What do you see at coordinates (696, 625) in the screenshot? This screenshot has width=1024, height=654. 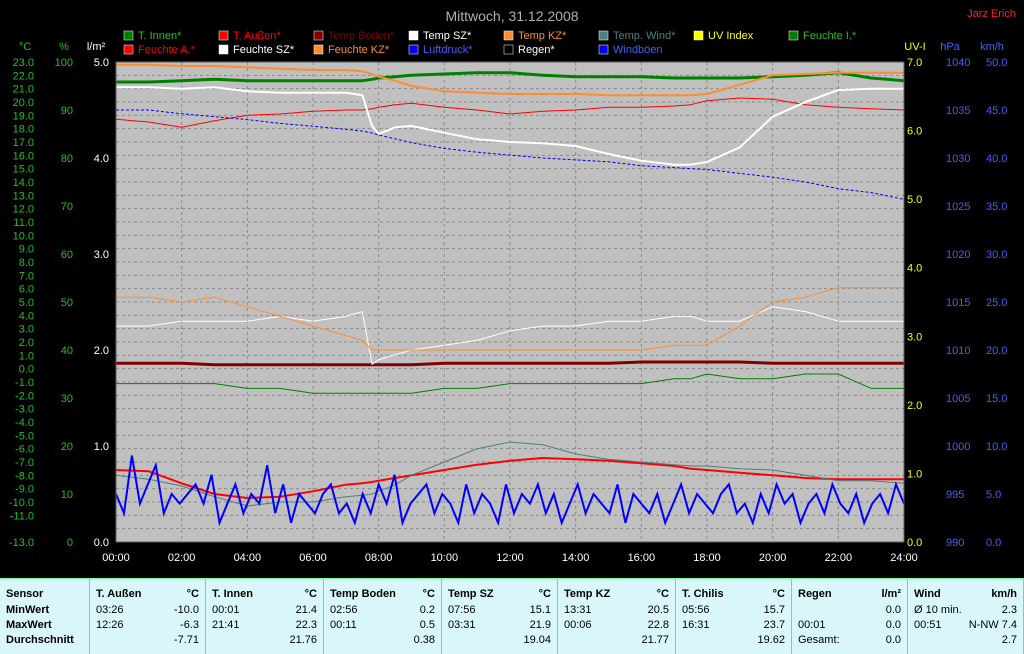 I see `stats-time: 16:31` at bounding box center [696, 625].